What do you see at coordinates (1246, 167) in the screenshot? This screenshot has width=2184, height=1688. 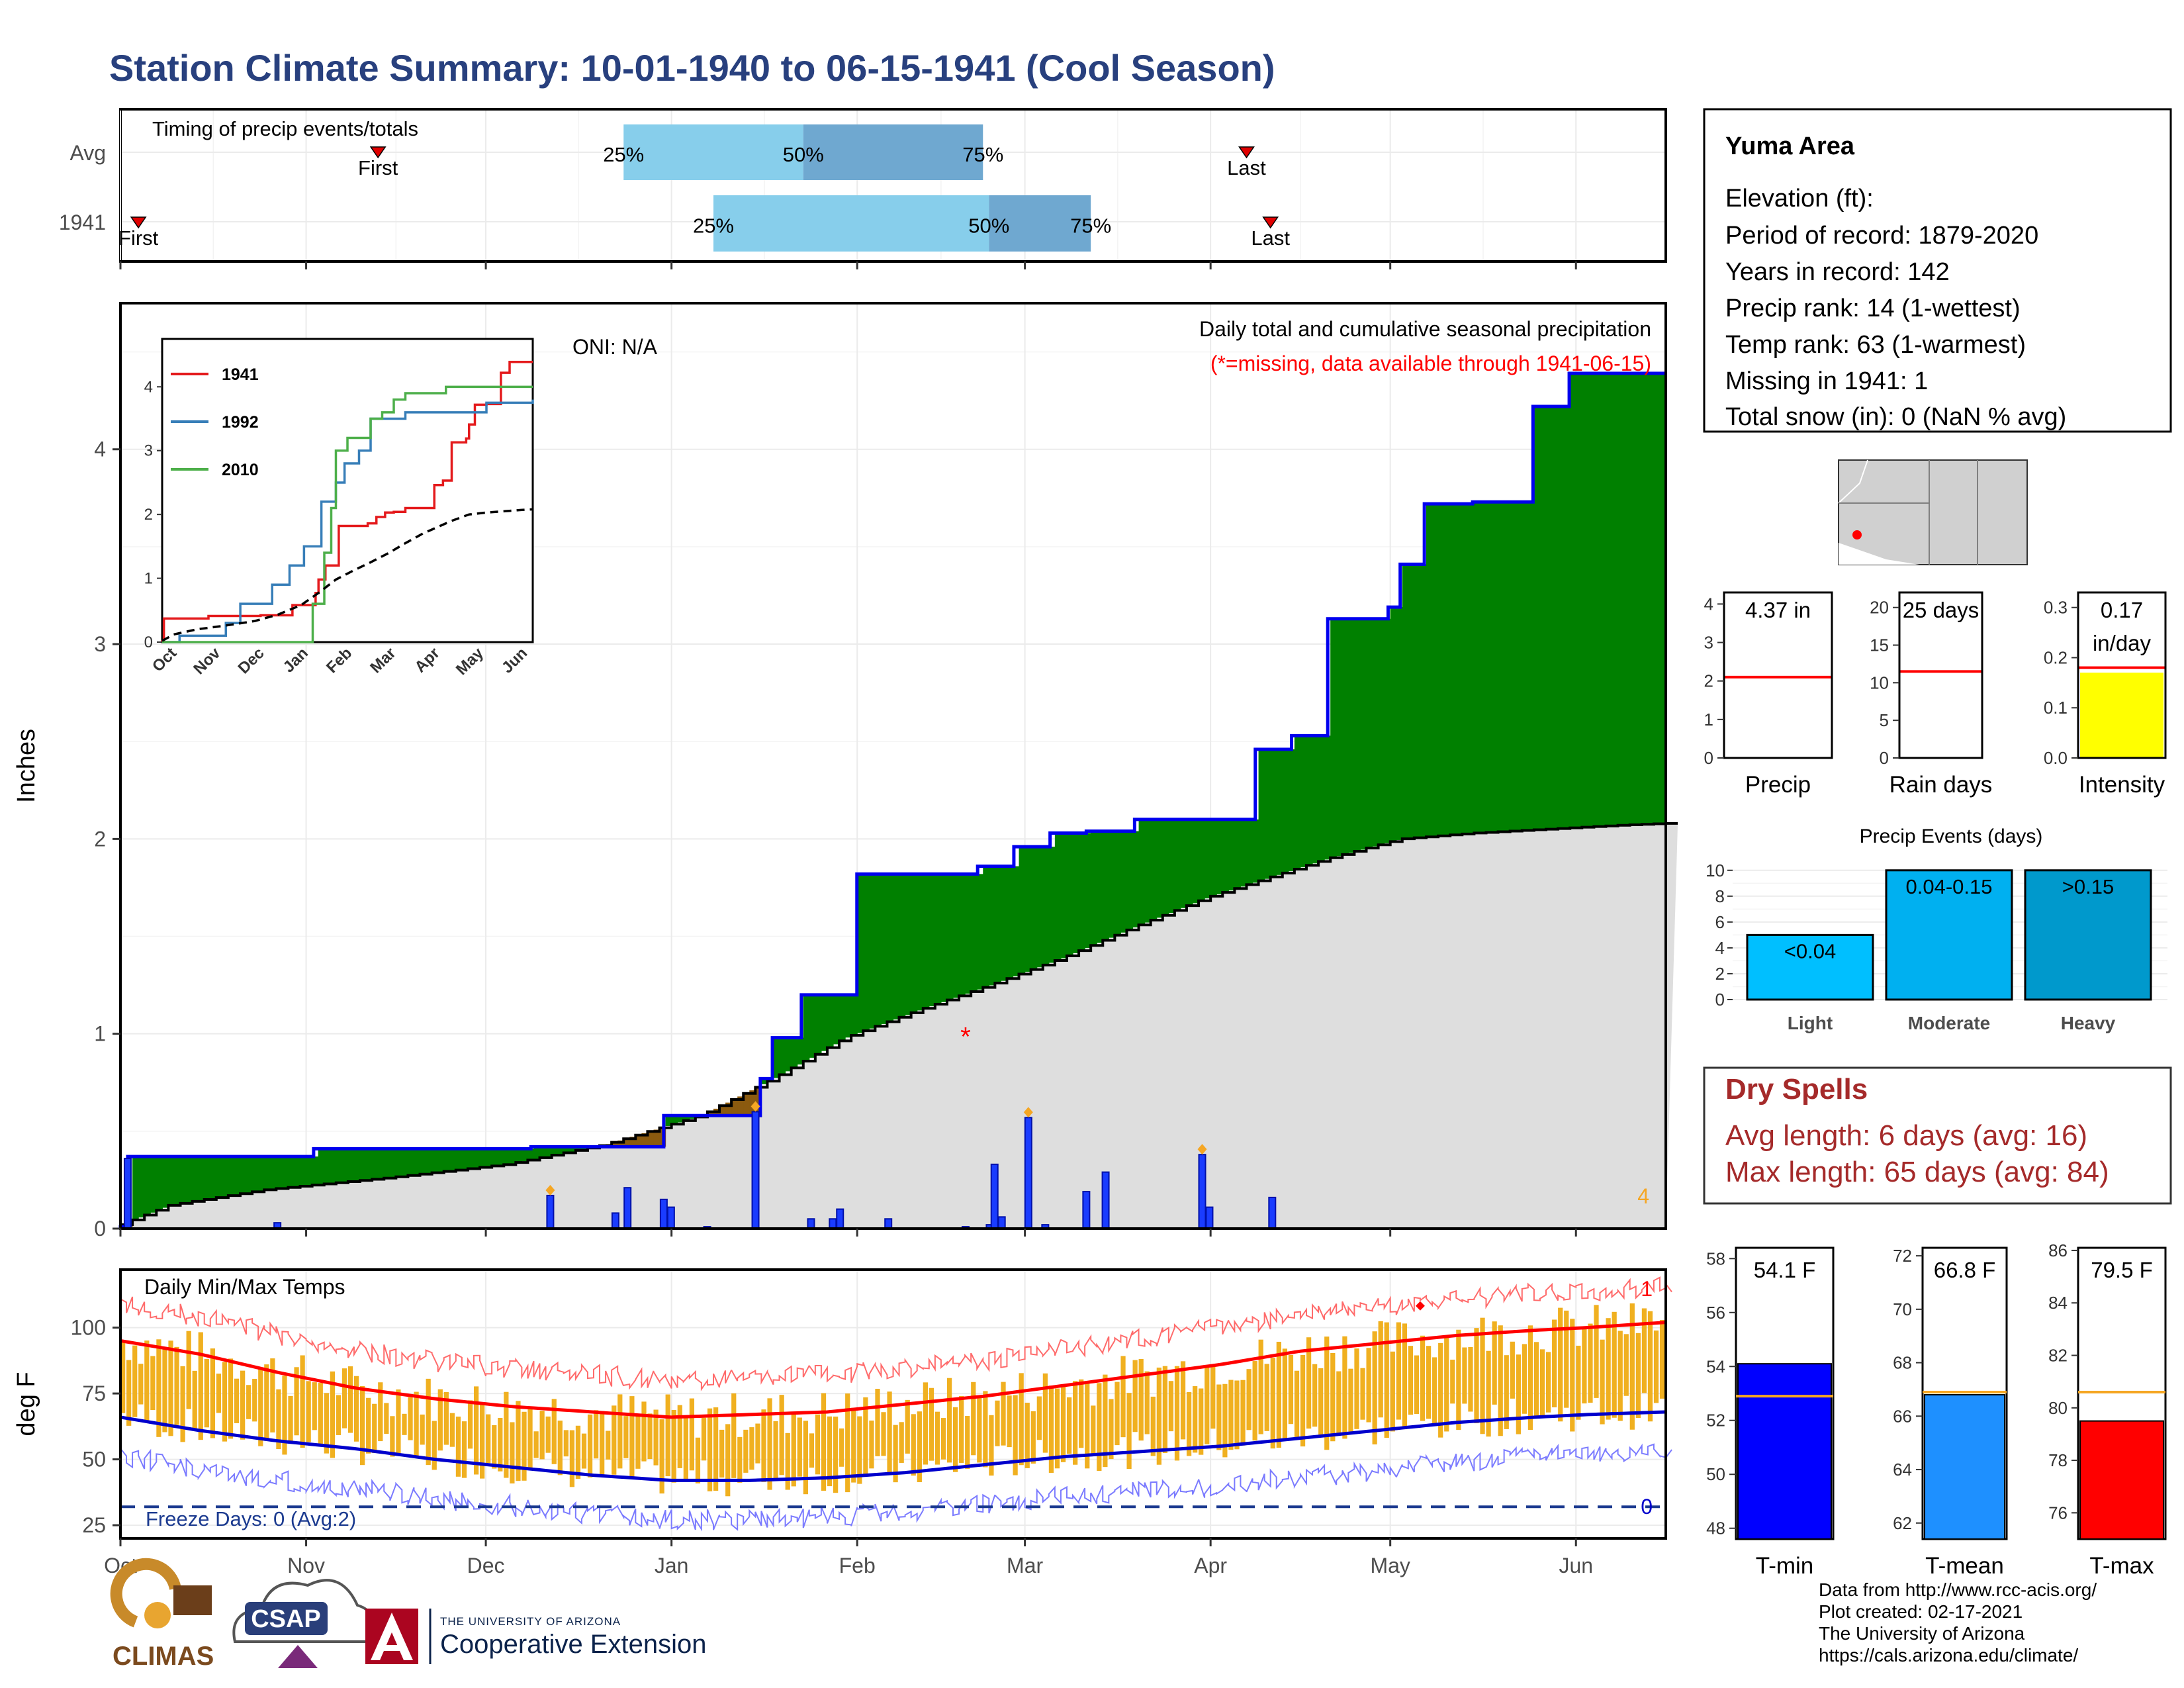 I see `timing-last-label: Last` at bounding box center [1246, 167].